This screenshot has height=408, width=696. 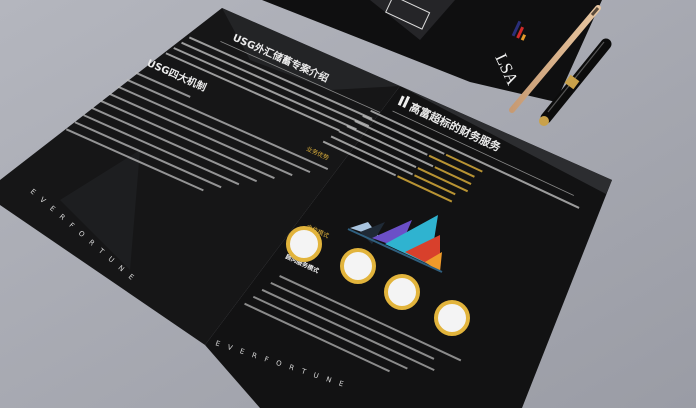 I want to click on cover-logo, so click(x=519, y=30).